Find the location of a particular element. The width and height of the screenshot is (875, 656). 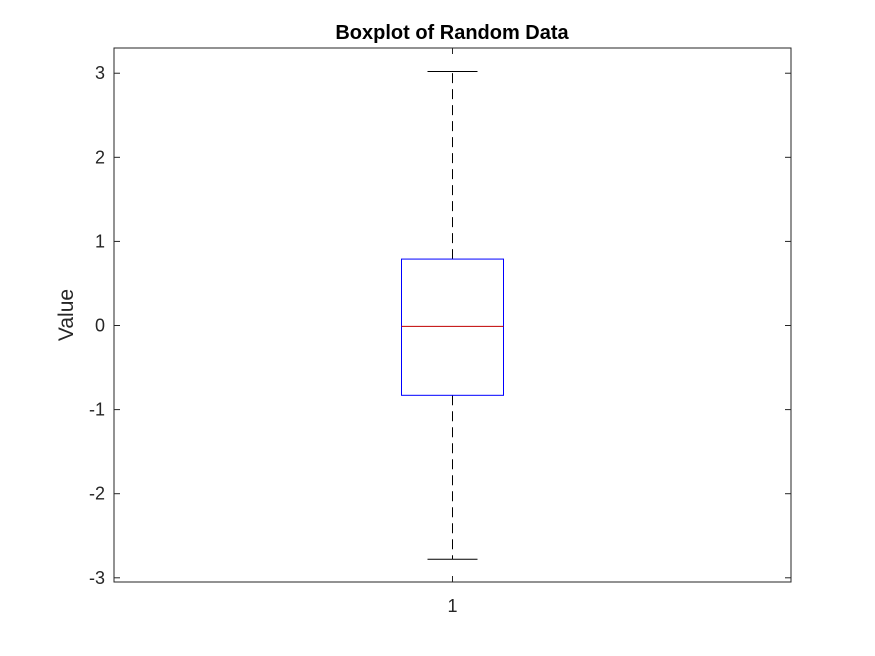

y-tick-label: 2 is located at coordinates (100, 157).